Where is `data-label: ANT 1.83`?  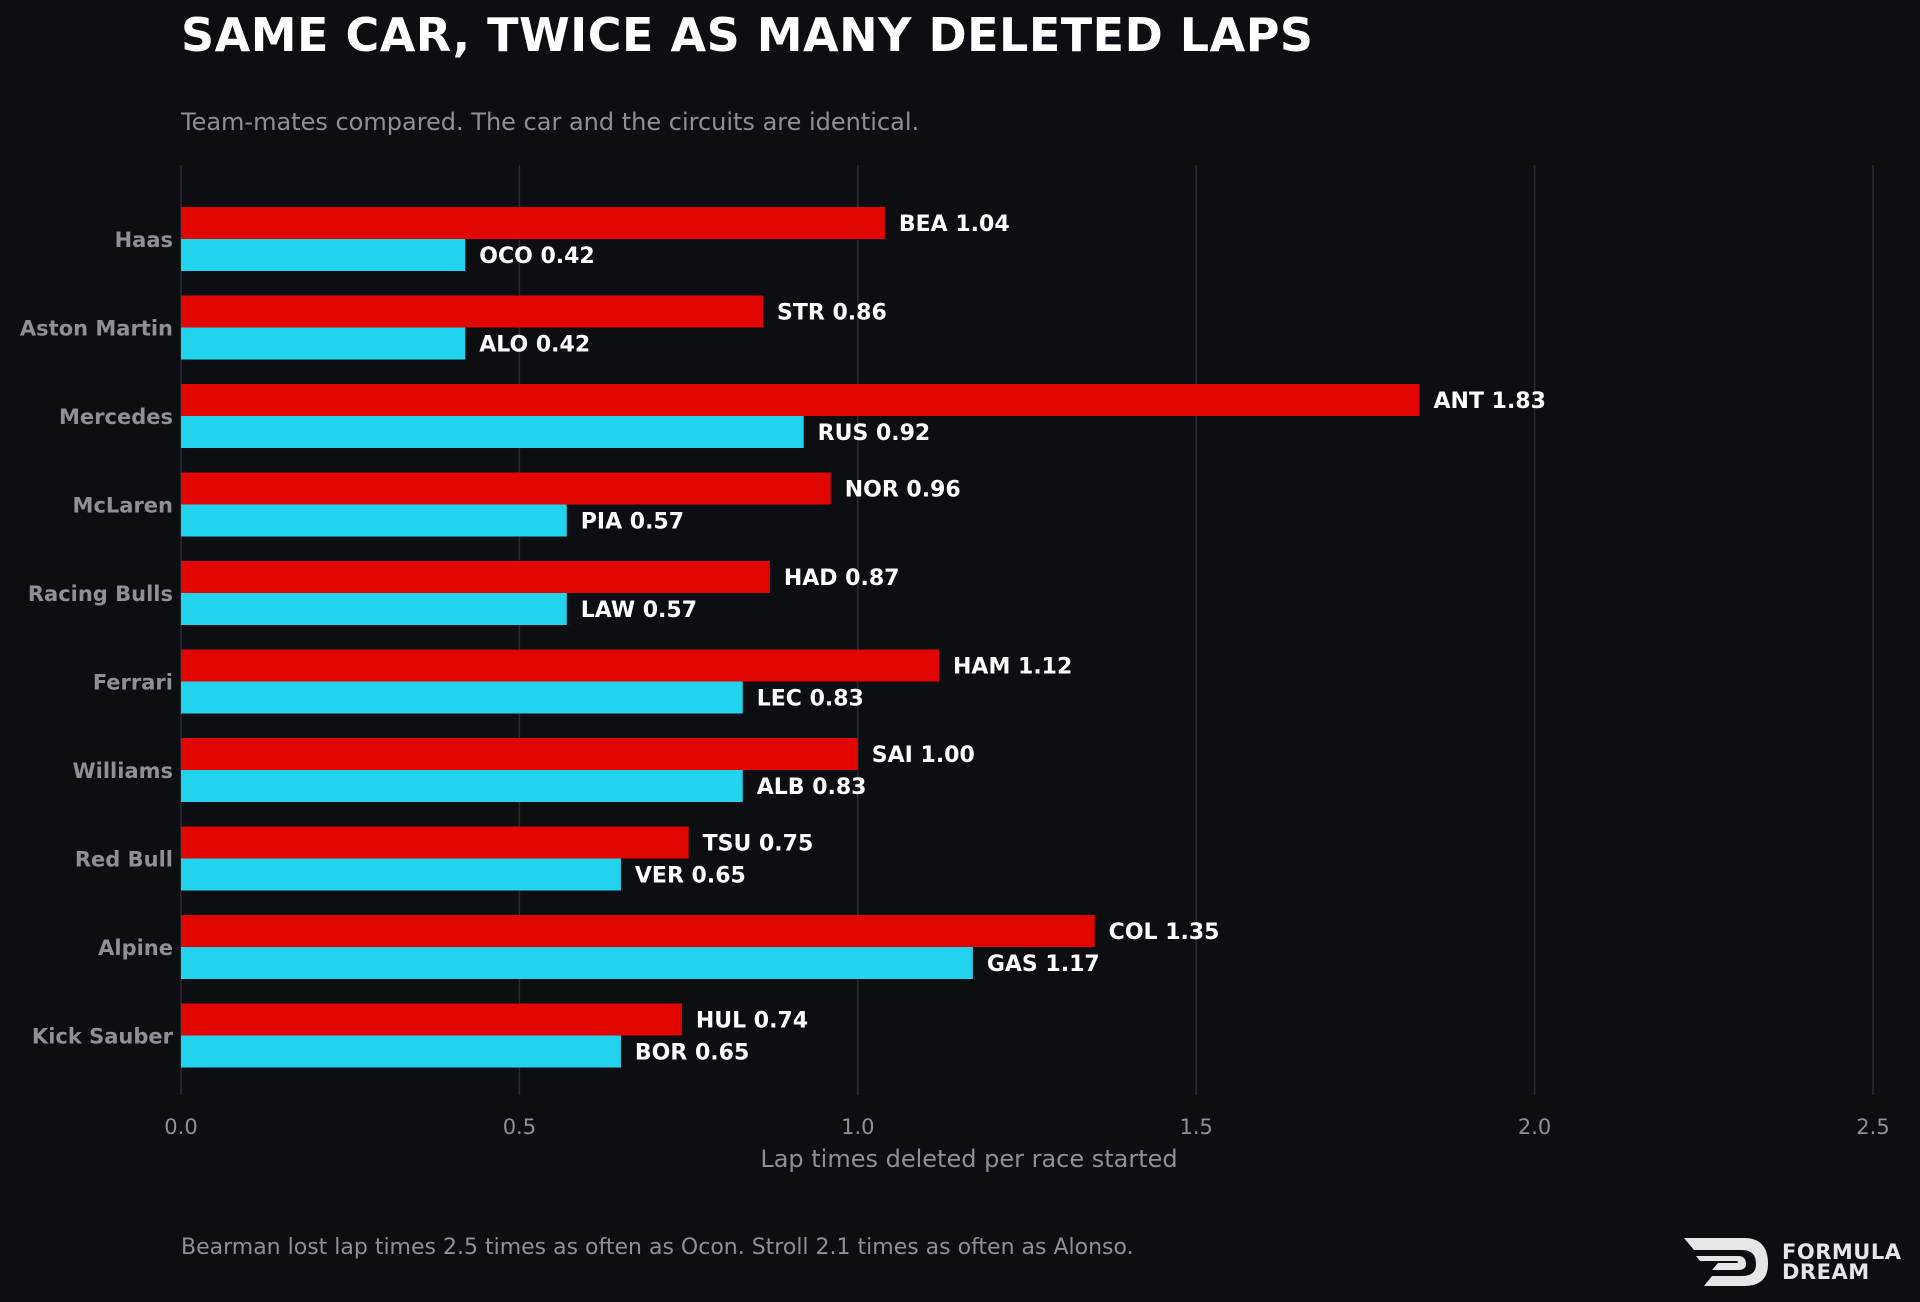 data-label: ANT 1.83 is located at coordinates (1490, 401).